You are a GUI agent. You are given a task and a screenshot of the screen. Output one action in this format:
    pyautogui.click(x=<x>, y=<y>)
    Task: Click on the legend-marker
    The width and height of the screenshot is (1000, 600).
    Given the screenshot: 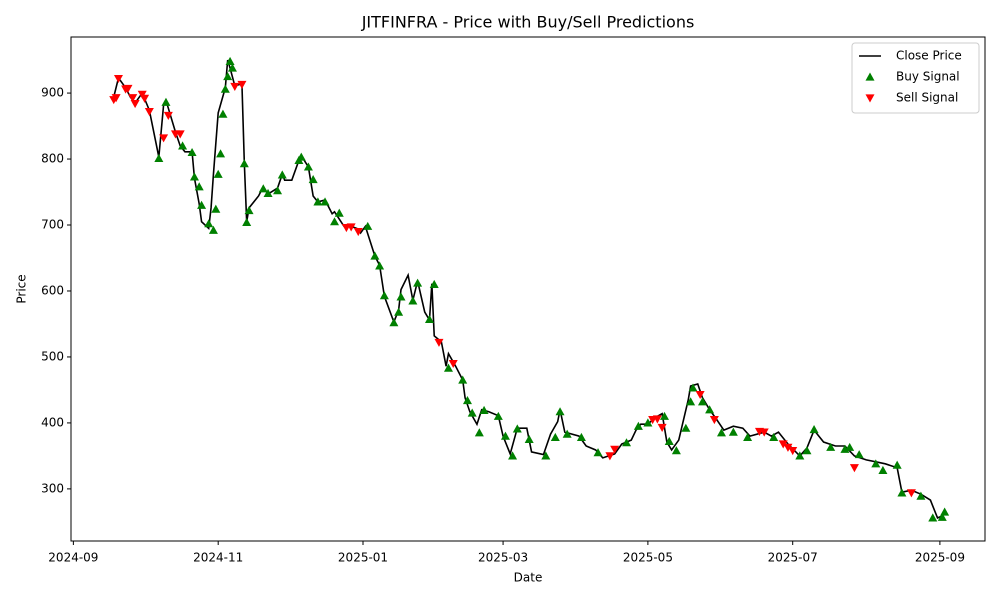 What is the action you would take?
    pyautogui.click(x=870, y=76)
    